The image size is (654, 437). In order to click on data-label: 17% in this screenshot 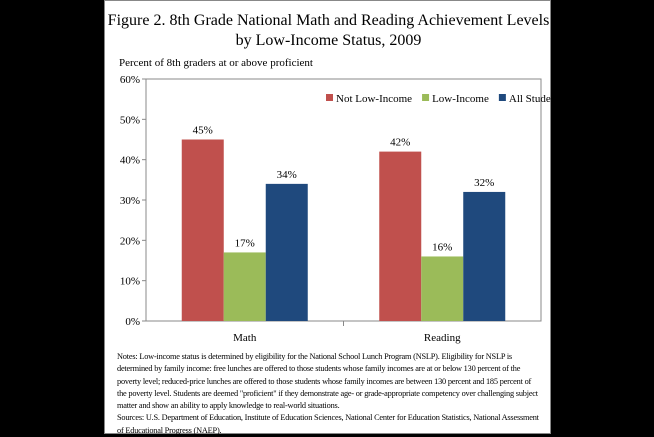, I will do `click(245, 243)`.